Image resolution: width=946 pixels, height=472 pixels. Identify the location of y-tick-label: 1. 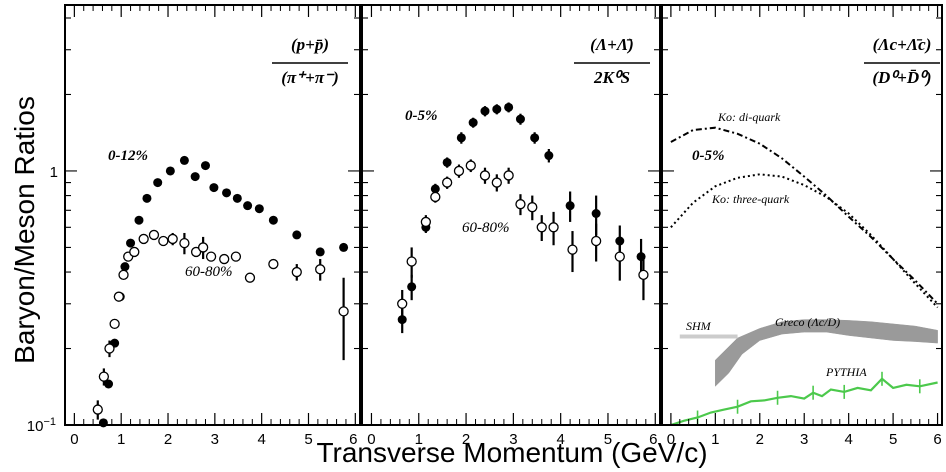
(54, 172).